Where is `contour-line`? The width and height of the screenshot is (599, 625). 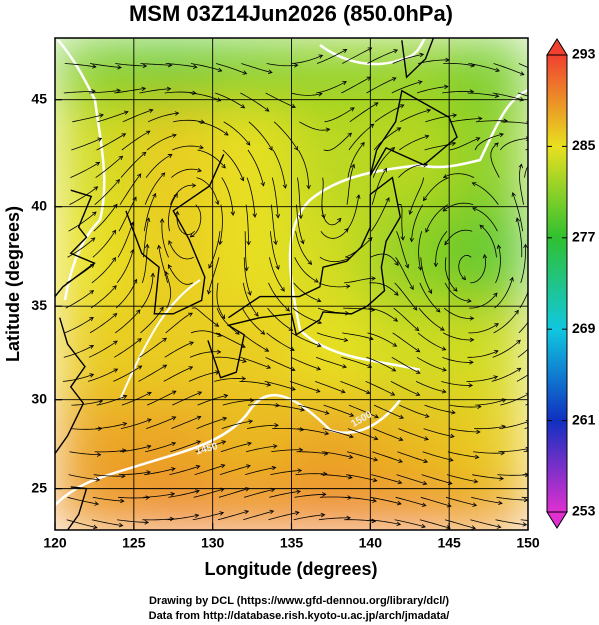 contour-line is located at coordinates (81, 170).